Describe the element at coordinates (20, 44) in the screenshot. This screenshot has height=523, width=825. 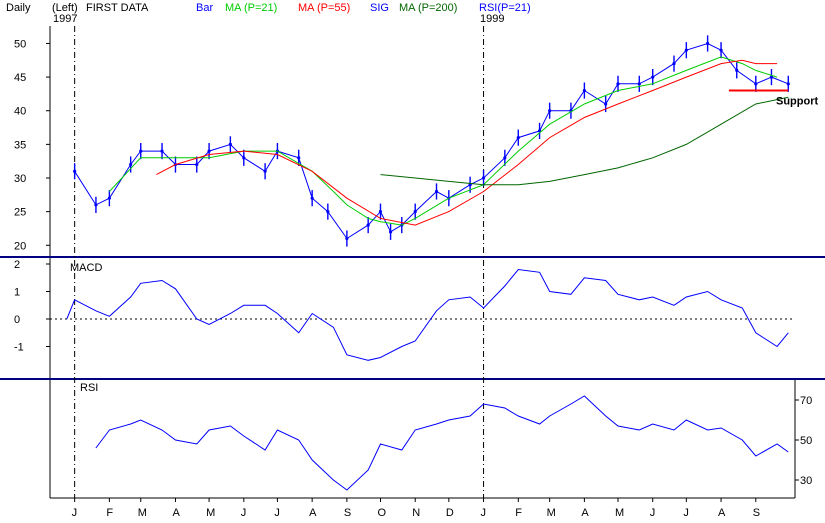
I see `price-y-tick: 50` at that location.